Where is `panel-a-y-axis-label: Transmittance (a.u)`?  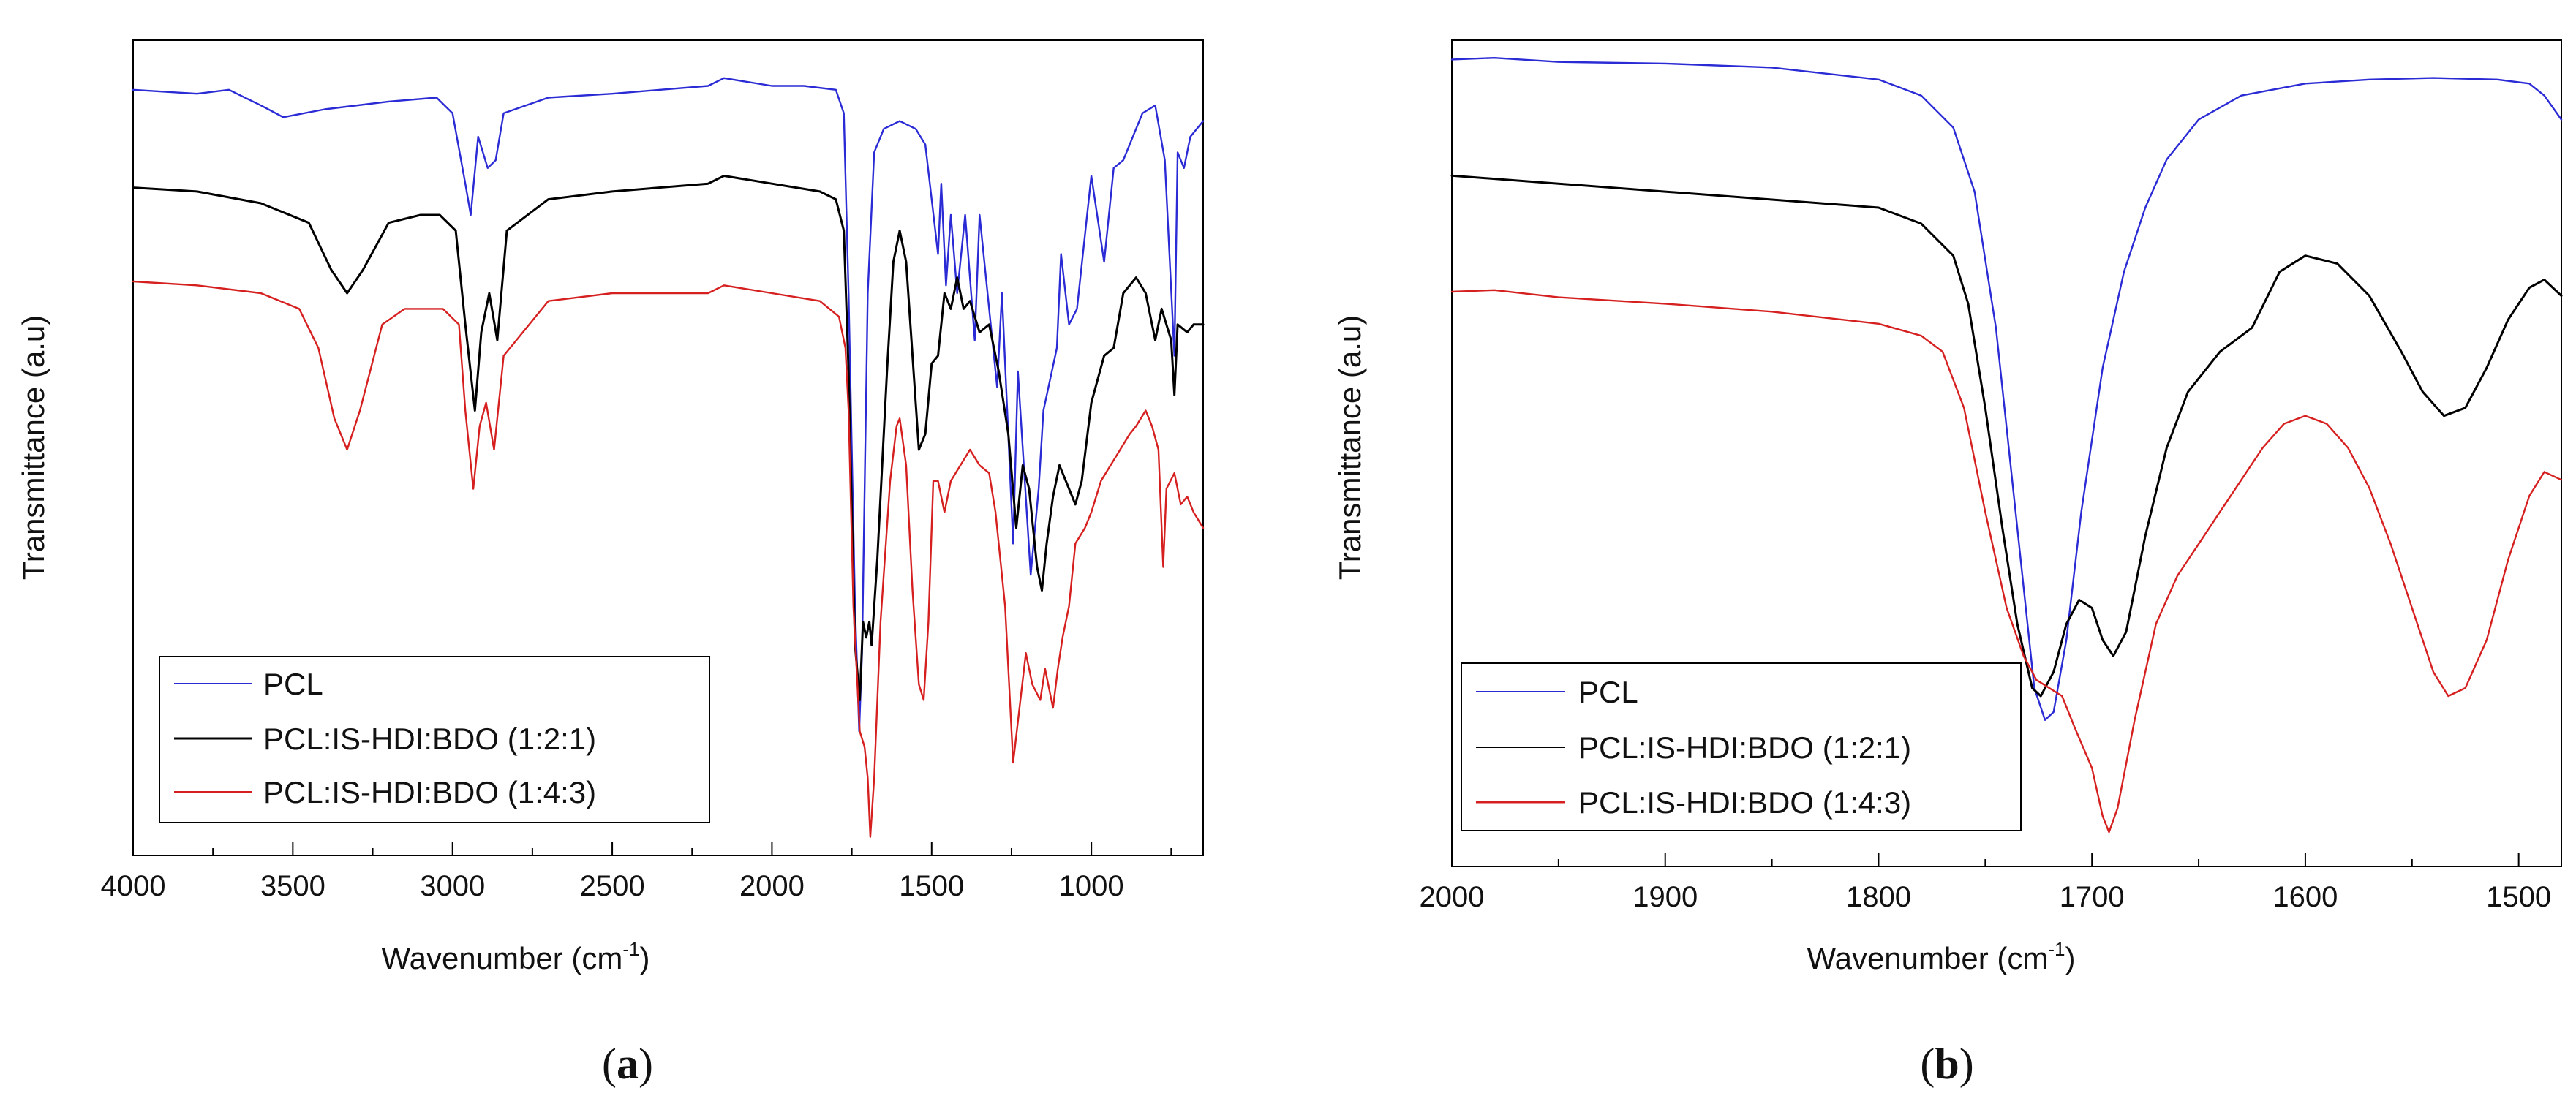
panel-a-y-axis-label: Transmittance (a.u) is located at coordinates (33, 448).